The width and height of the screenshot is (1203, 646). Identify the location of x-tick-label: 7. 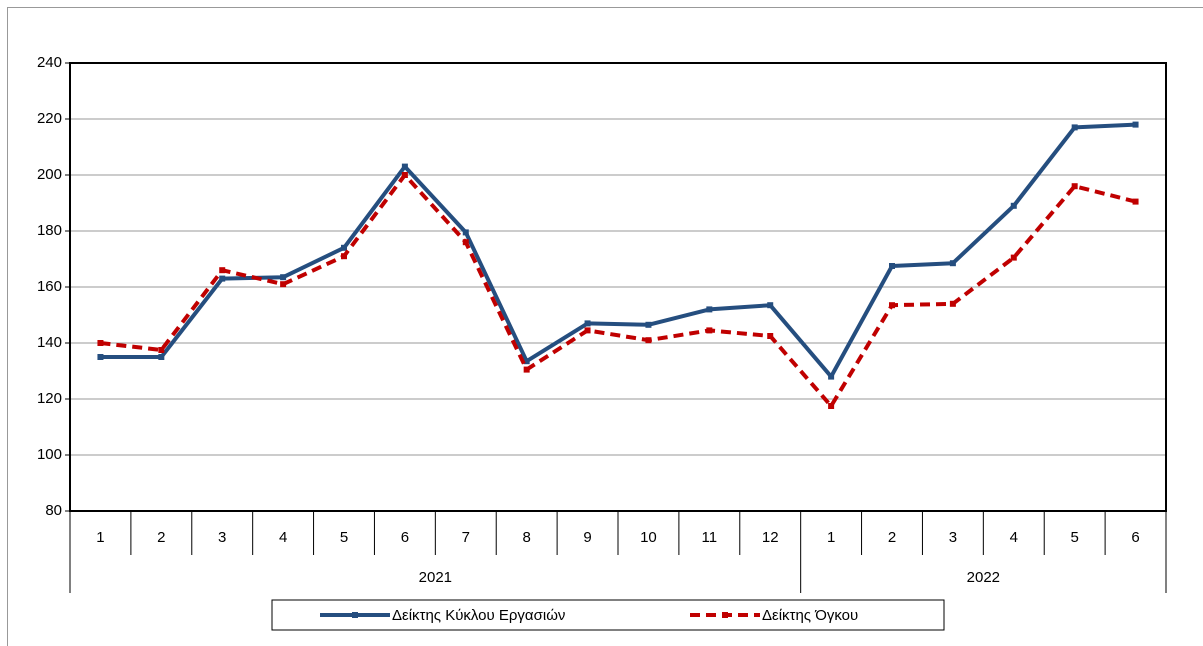
(466, 537).